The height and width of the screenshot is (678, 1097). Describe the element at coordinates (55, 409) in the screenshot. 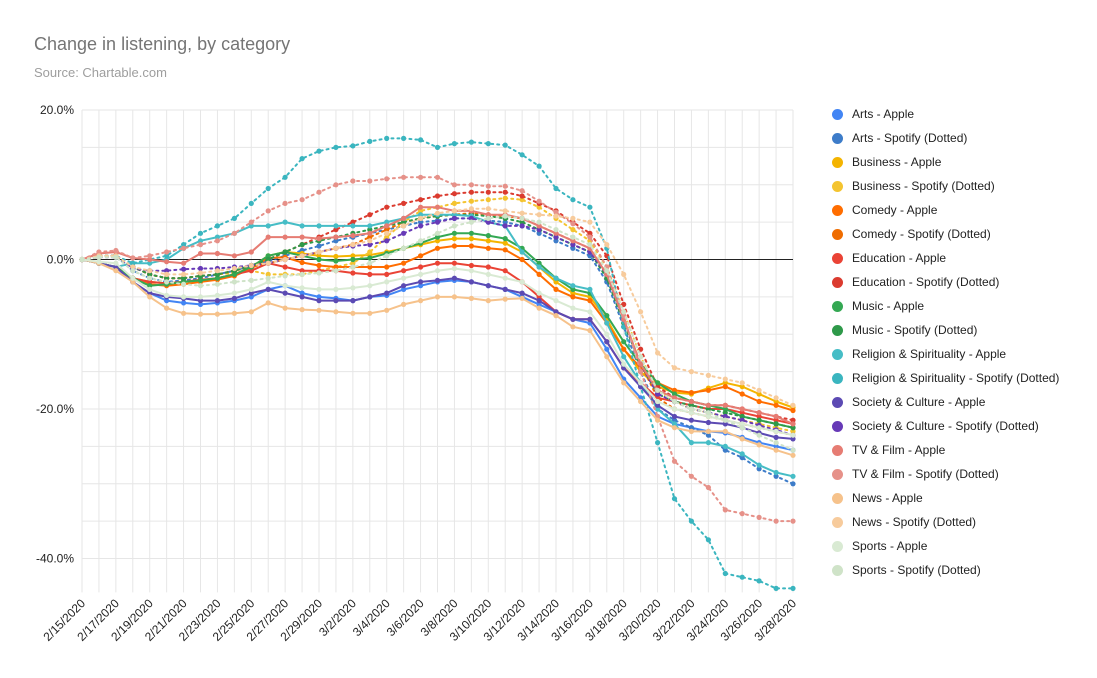

I see `y-tick-label: -20.0%` at that location.